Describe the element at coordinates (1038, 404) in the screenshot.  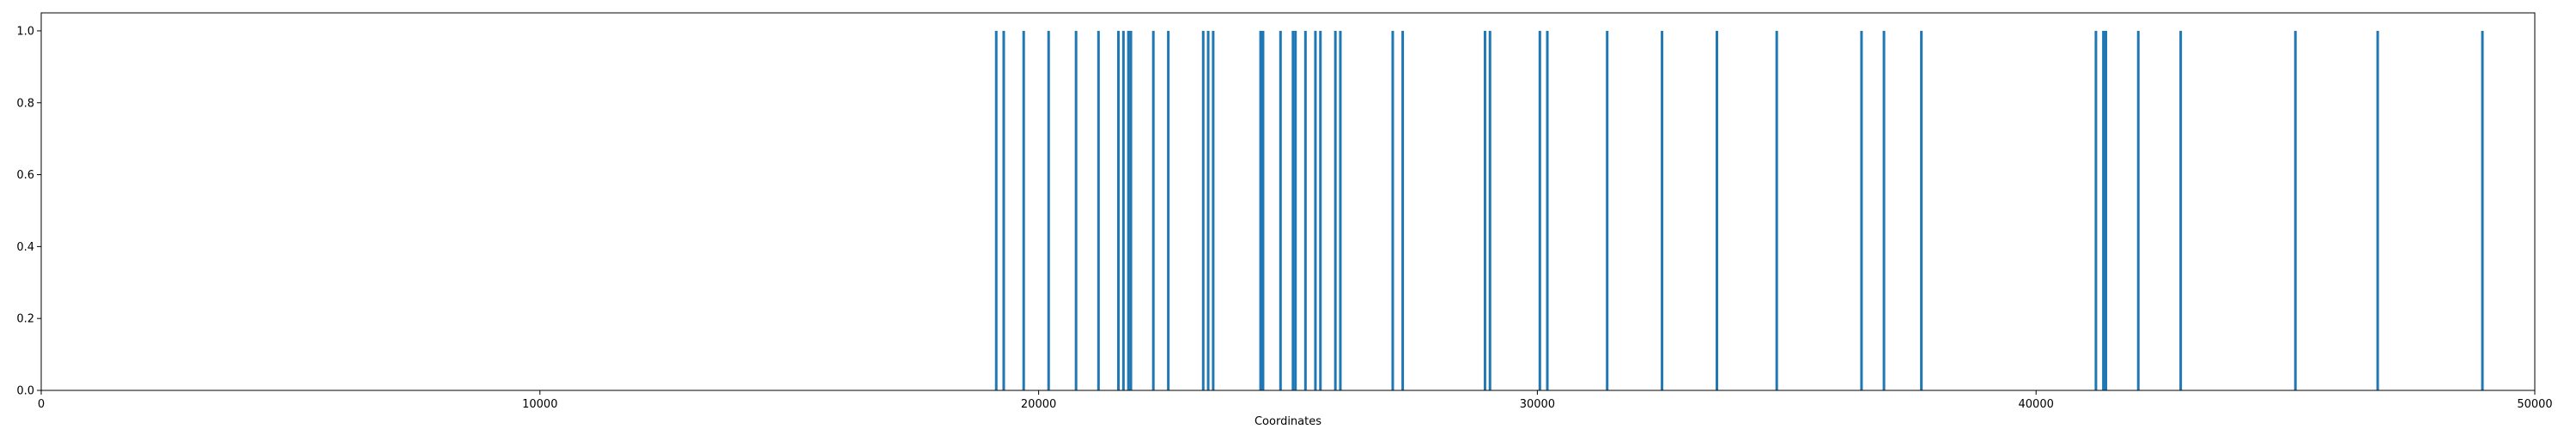
I see `x-tick-label: 20000` at that location.